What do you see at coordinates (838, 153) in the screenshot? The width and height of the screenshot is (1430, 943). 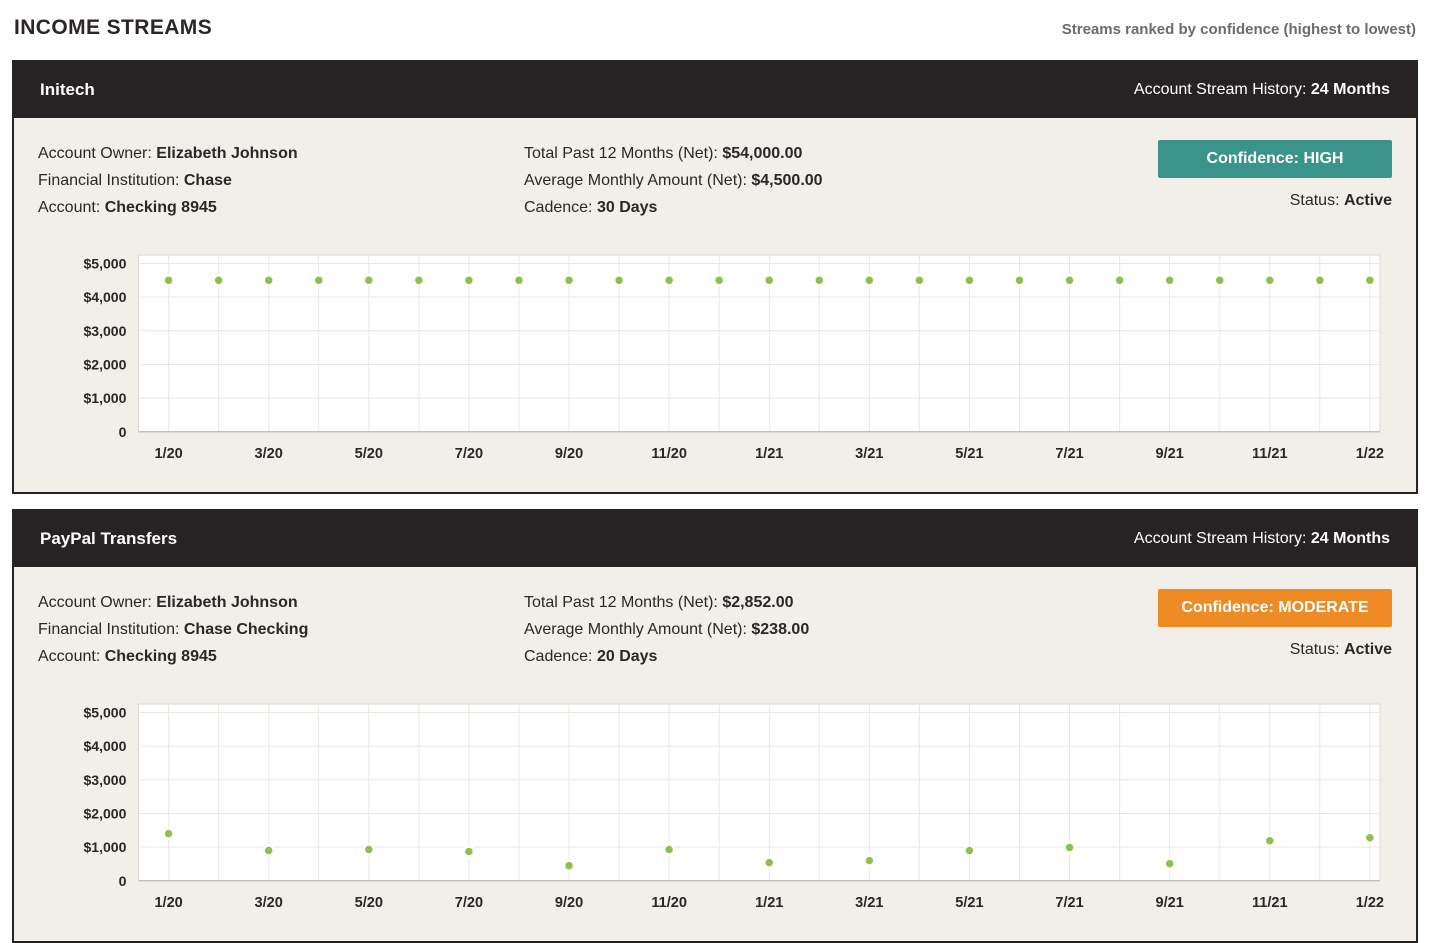 I see `total-12-months-line: Total Past 12 Months (Net): $54,000.00` at bounding box center [838, 153].